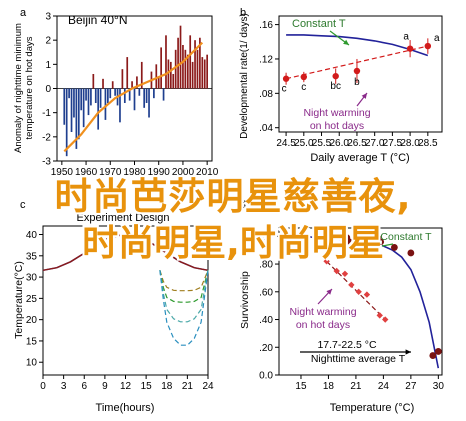 This screenshot has height=421, width=466. What do you see at coordinates (266, 265) in the screenshot?
I see `y-tick-label-D: .80` at bounding box center [266, 265].